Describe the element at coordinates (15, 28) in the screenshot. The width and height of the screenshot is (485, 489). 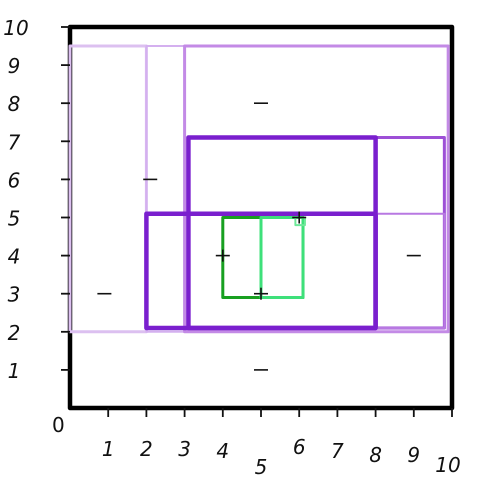
I see `y-tick-label-10: 10` at that location.